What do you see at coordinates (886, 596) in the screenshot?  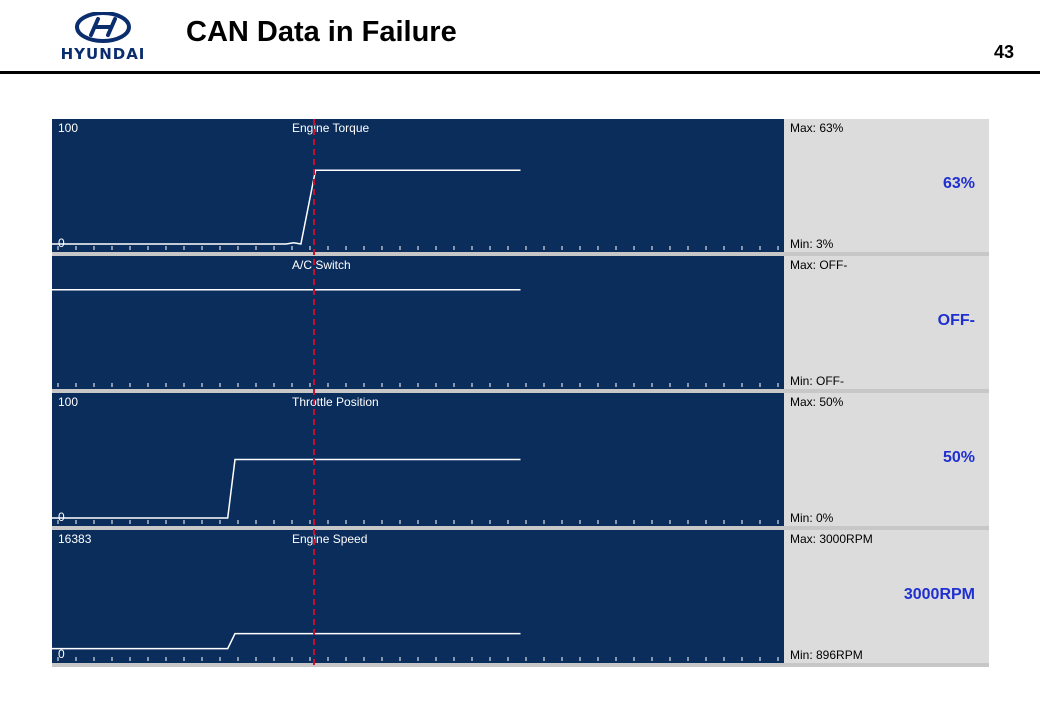 I see `value-panel: Max: 3000RPM 3000RPM Min: 896RPM` at bounding box center [886, 596].